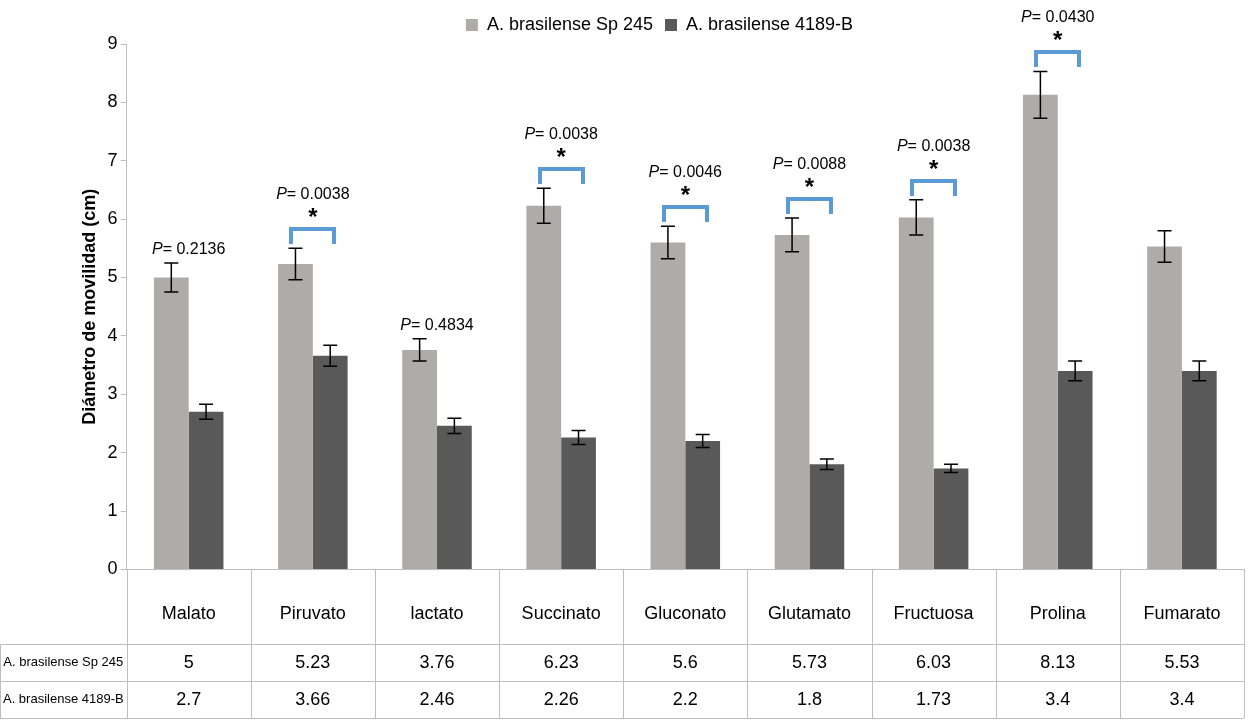  What do you see at coordinates (112, 393) in the screenshot?
I see `y-tick-label: 3` at bounding box center [112, 393].